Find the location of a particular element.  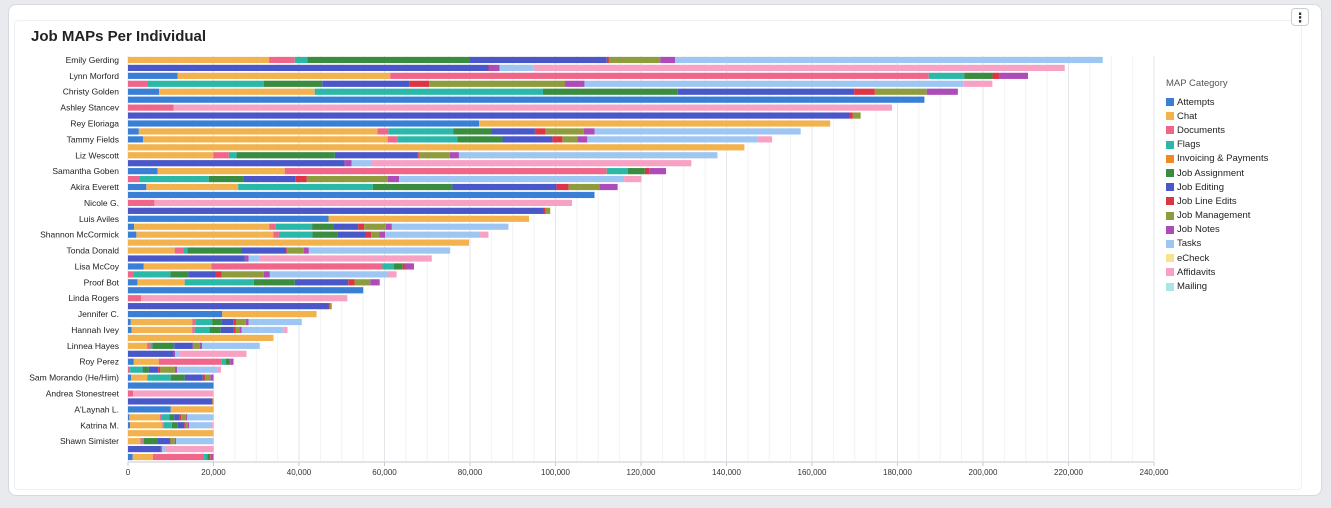

legend-item: Mailing is located at coordinates (1217, 286).